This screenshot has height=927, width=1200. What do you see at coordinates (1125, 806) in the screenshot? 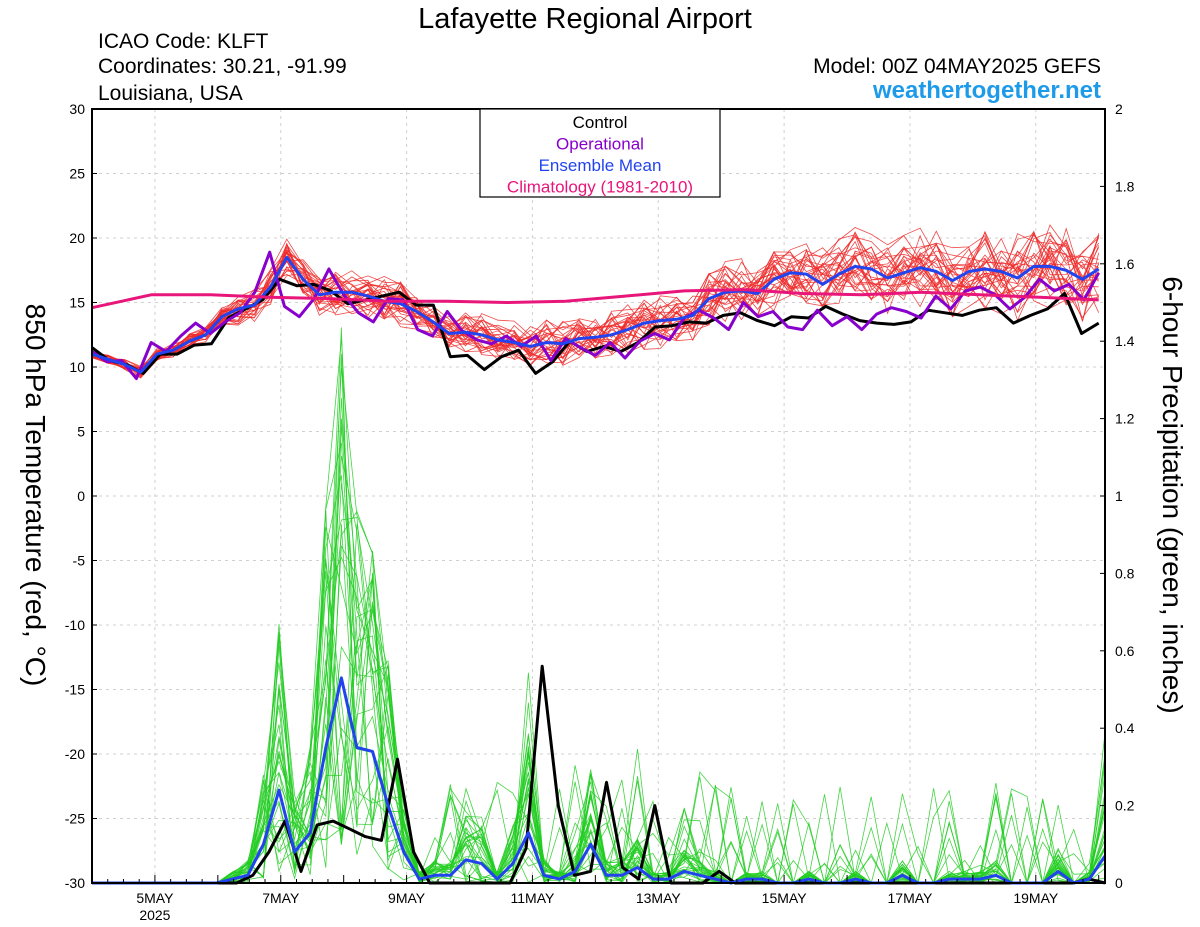
I see `y2-tick-label: 0.2` at bounding box center [1125, 806].